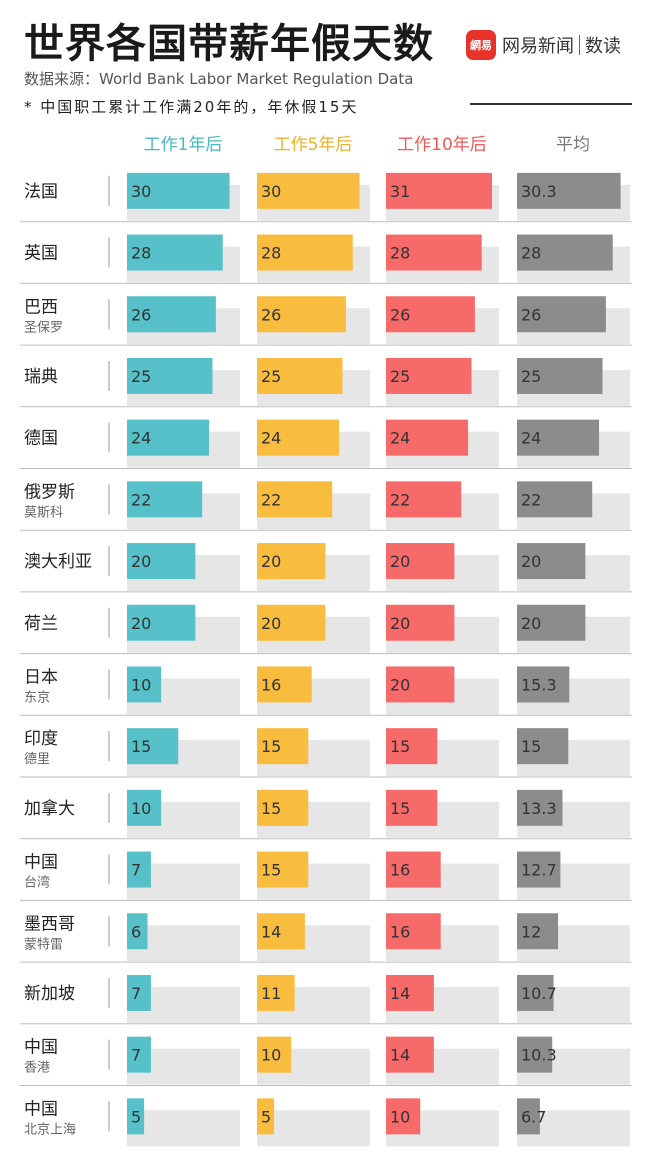 This screenshot has width=650, height=1156. What do you see at coordinates (43, 944) in the screenshot?
I see `city-label: 蒙特雷` at bounding box center [43, 944].